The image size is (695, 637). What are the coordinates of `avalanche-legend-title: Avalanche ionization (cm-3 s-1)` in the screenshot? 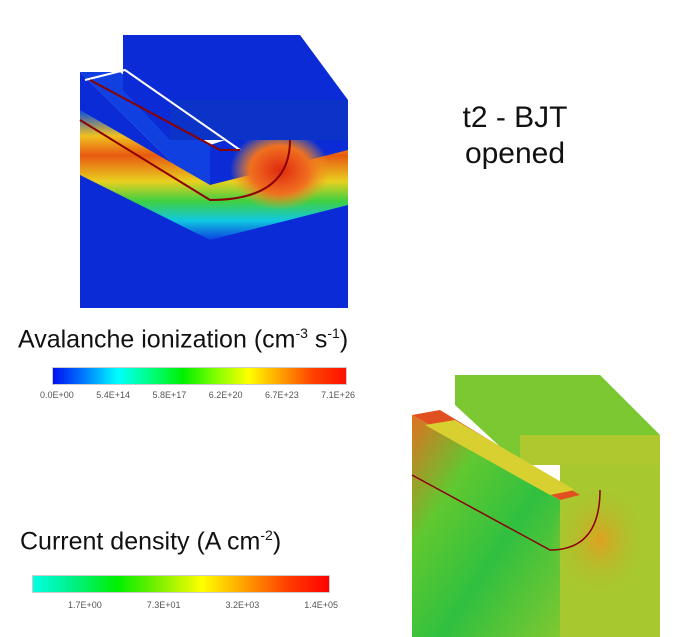 It's located at (183, 339).